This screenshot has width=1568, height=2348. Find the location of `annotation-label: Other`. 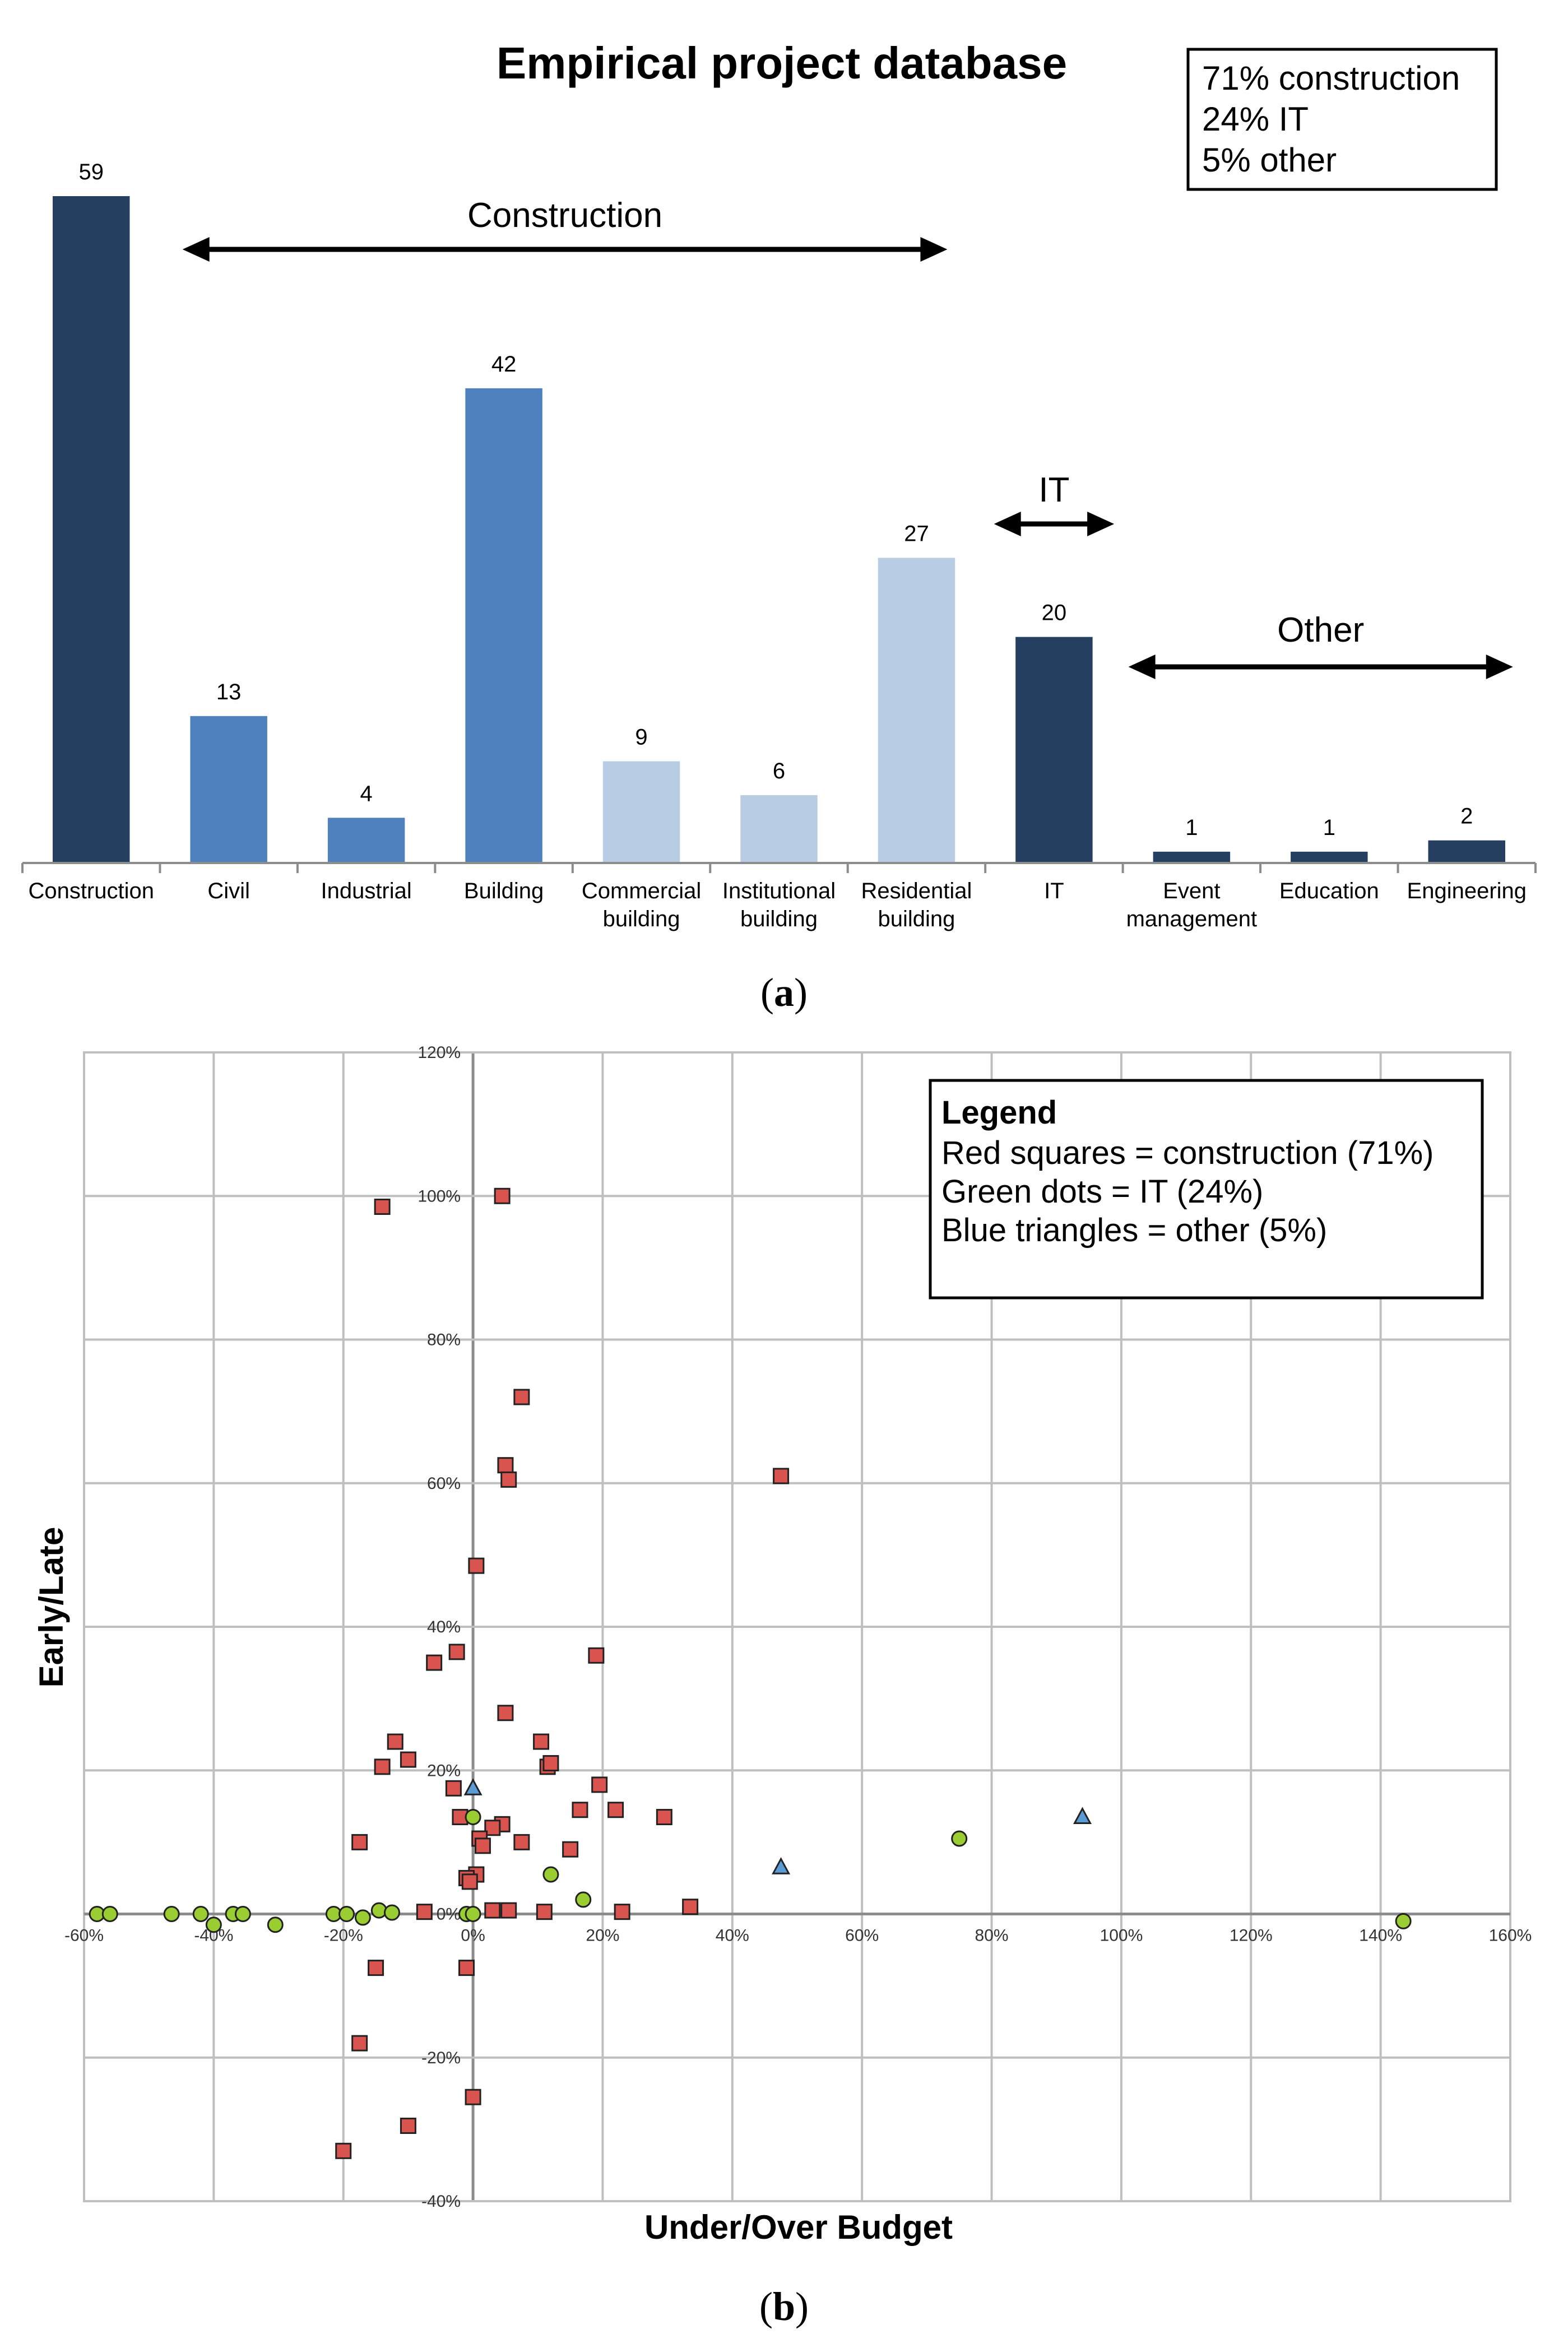

annotation-label: Other is located at coordinates (1320, 630).